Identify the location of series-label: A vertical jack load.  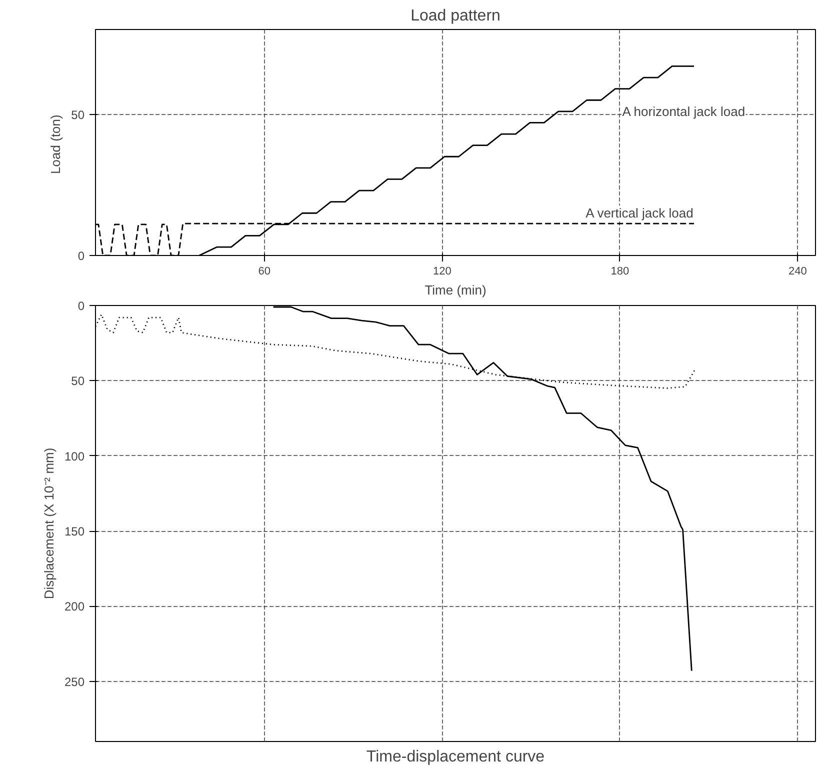
(640, 213).